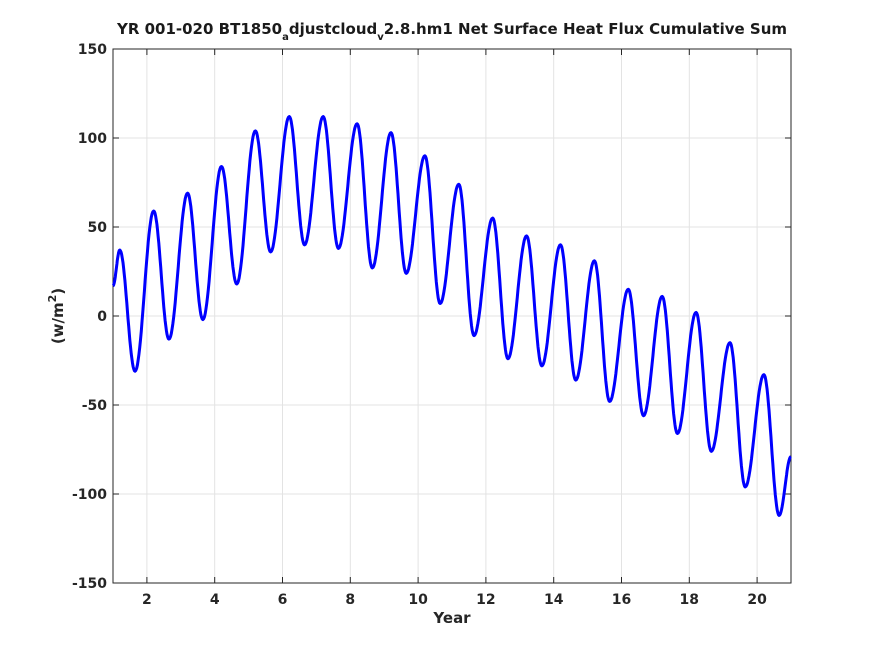 The image size is (875, 656). Describe the element at coordinates (757, 600) in the screenshot. I see `x-tick-label: 20` at that location.